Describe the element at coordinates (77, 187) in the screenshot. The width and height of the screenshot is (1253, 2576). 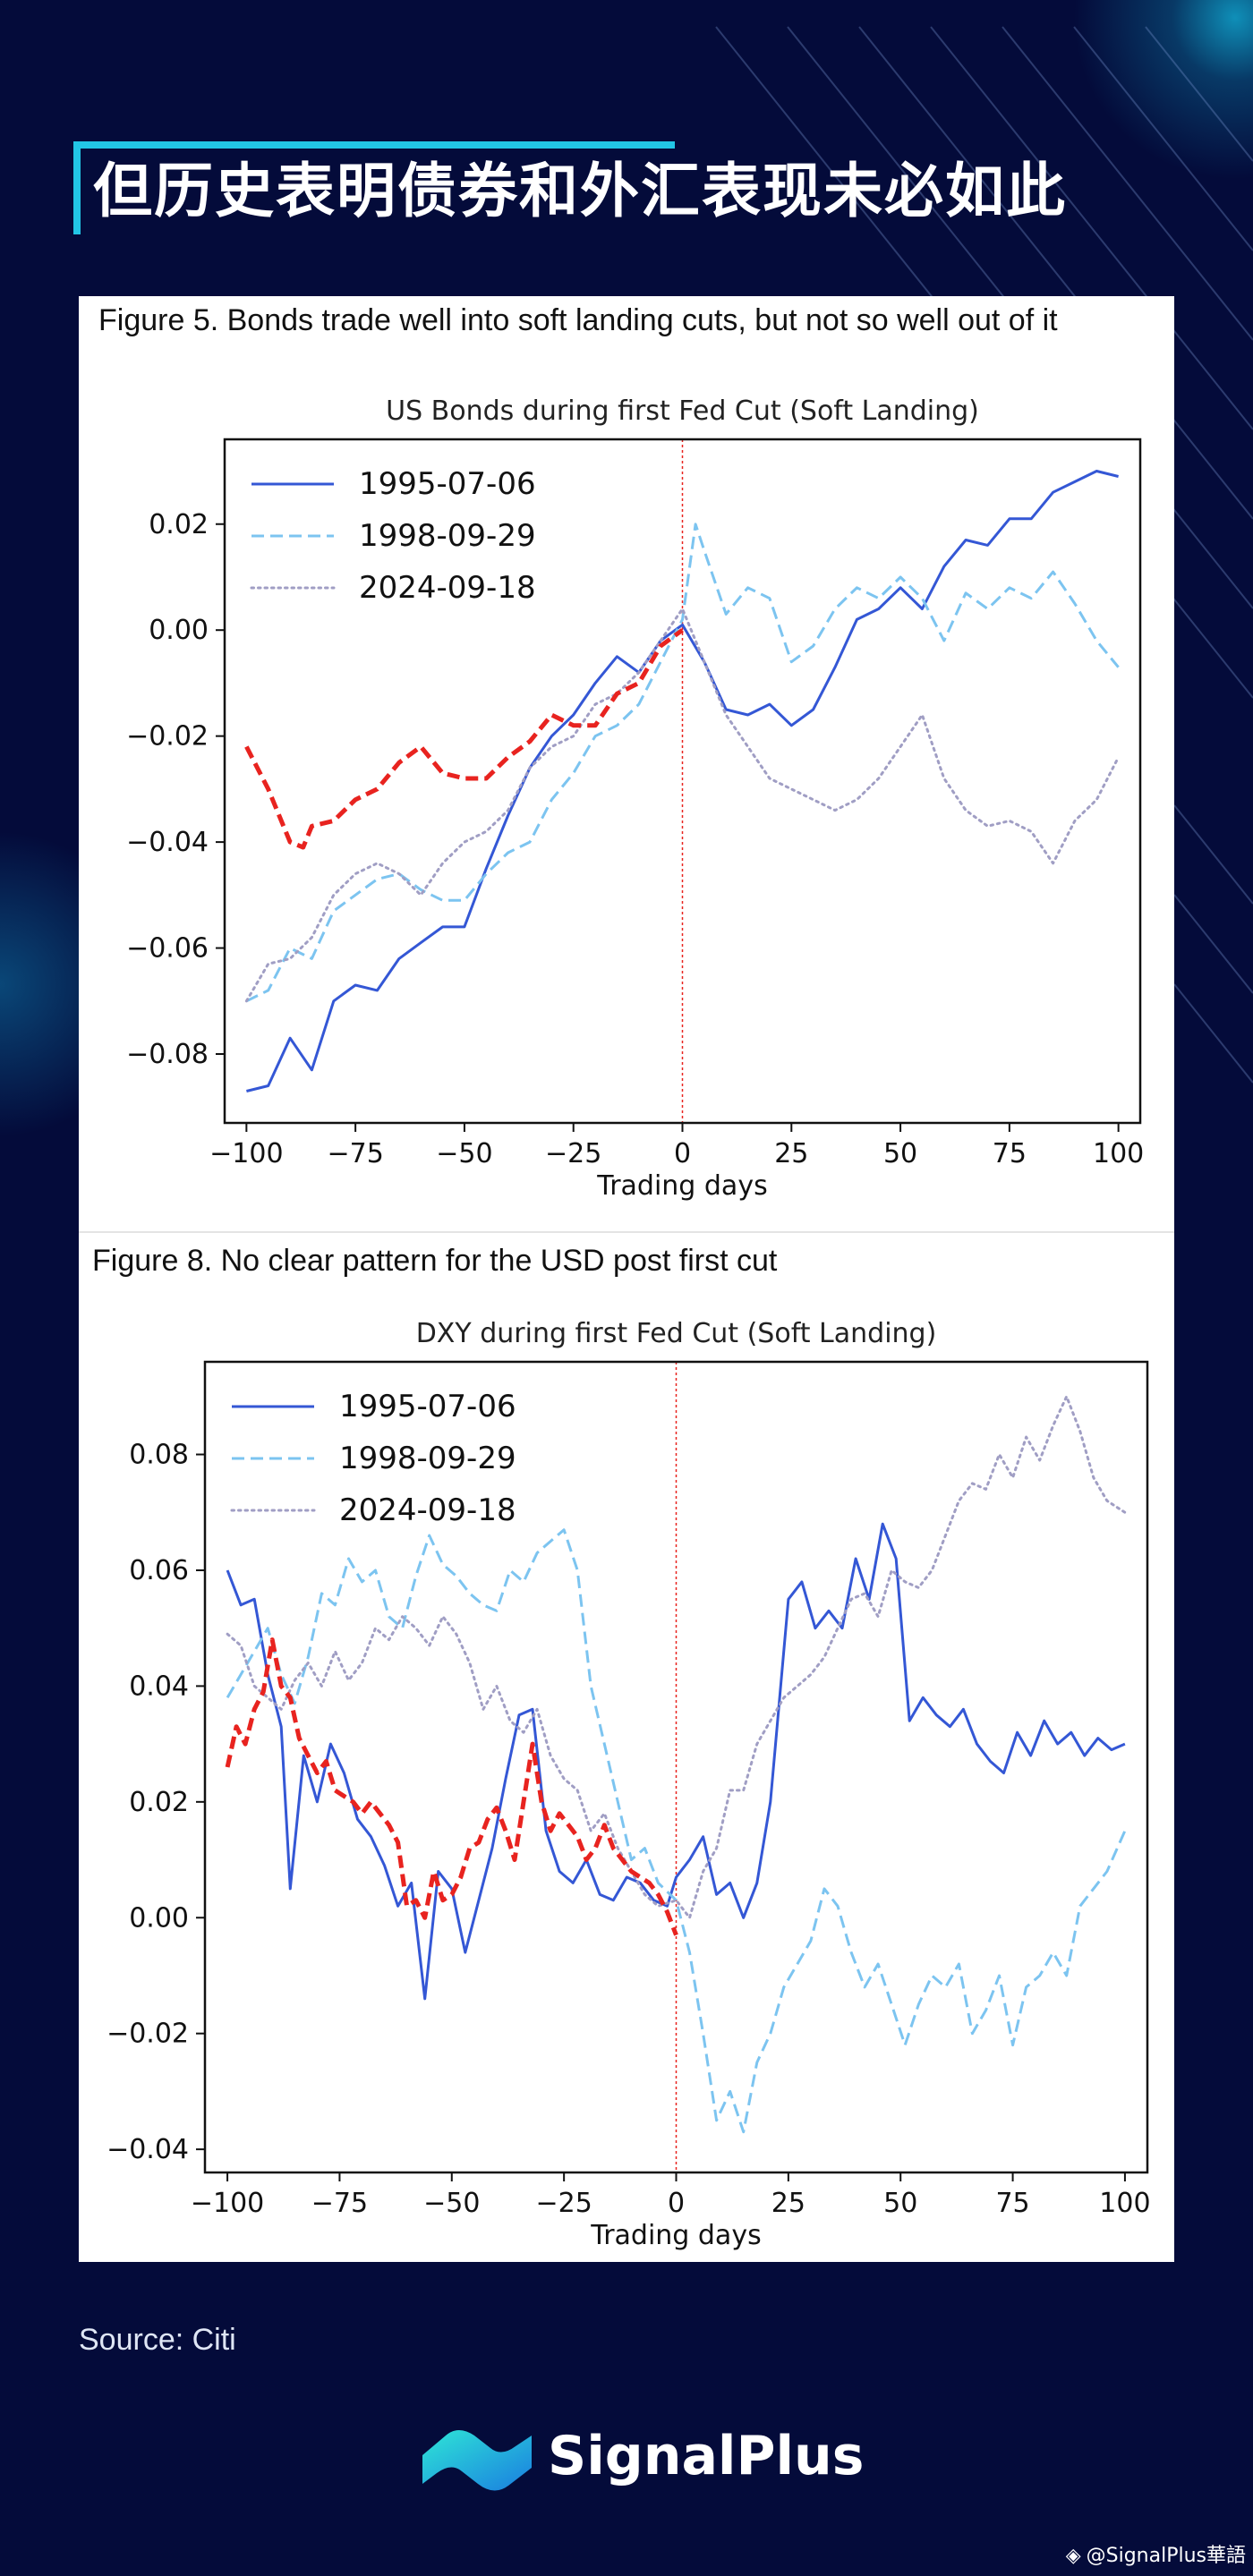
I see `title-accent-left` at that location.